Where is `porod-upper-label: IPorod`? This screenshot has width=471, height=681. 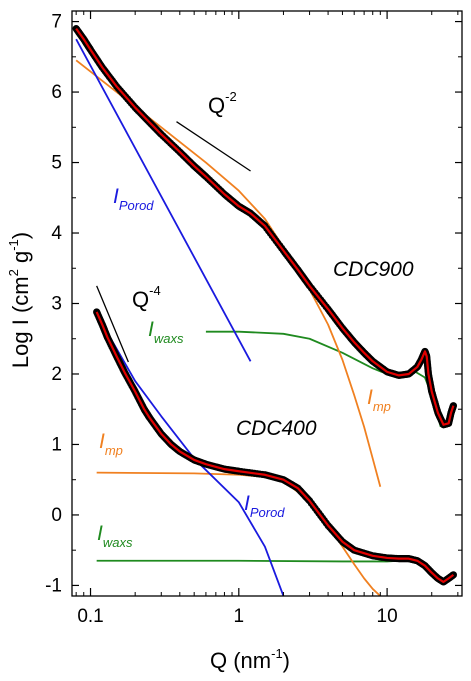
porod-upper-label: IPorod is located at coordinates (133, 199).